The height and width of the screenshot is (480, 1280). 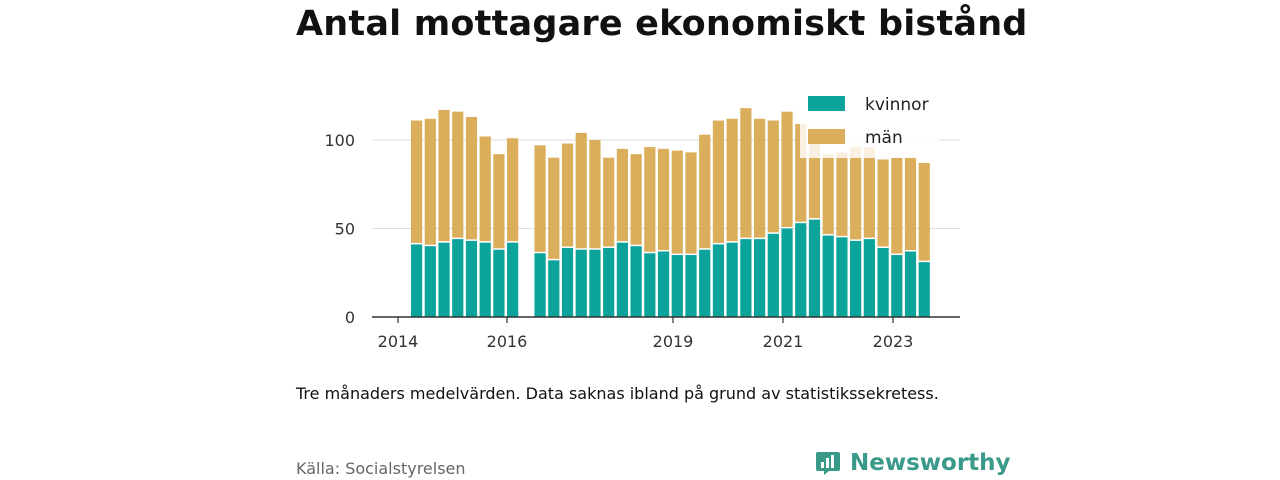 What do you see at coordinates (893, 341) in the screenshot?
I see `x-tick-label: 2023` at bounding box center [893, 341].